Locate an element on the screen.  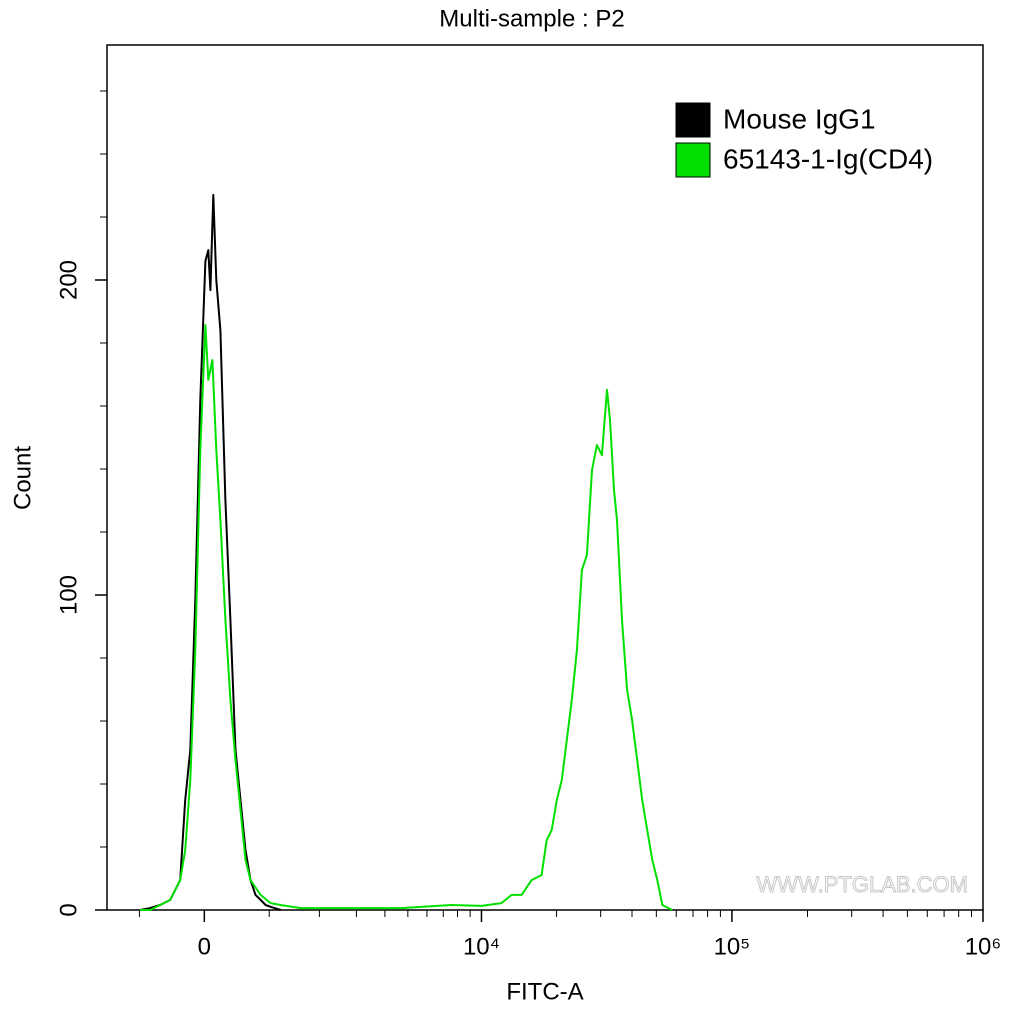
x-tick-label: 10⁴ is located at coordinates (481, 946).